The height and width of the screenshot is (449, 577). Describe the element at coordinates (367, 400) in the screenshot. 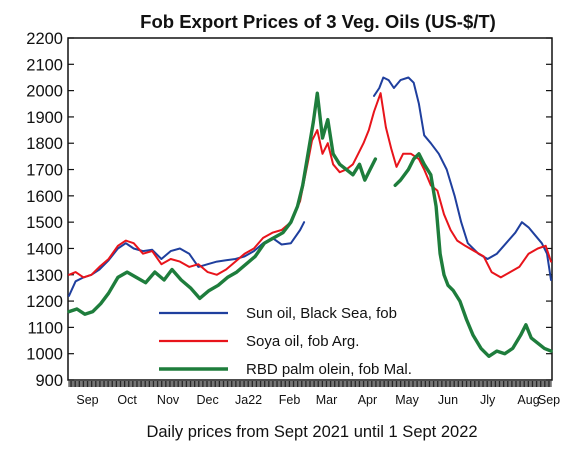

I see `x-tick-label: Apr` at that location.